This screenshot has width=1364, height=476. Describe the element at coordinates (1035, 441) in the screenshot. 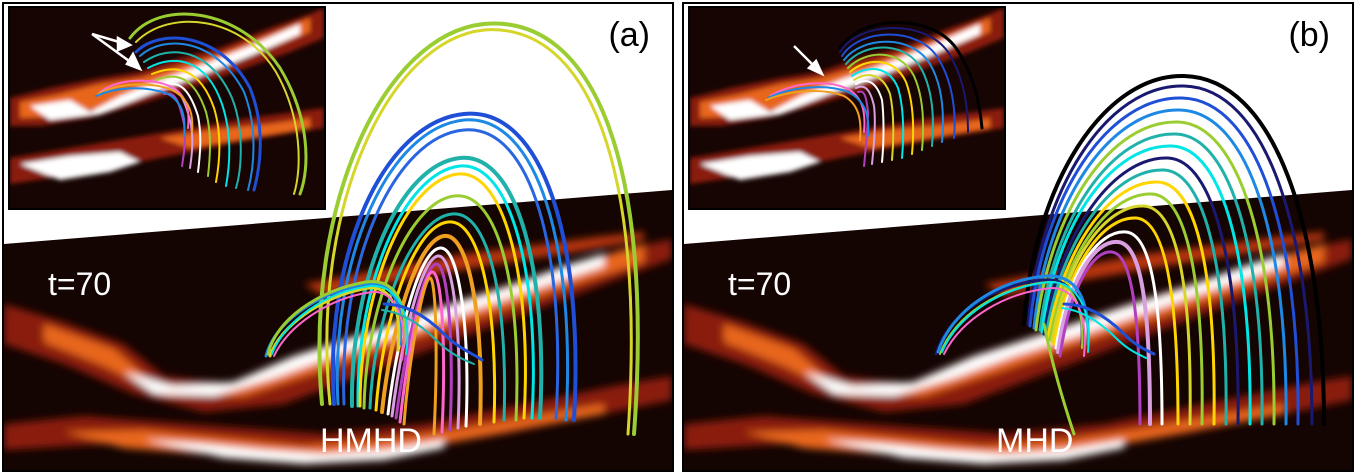

I see `model-label: MHD` at that location.